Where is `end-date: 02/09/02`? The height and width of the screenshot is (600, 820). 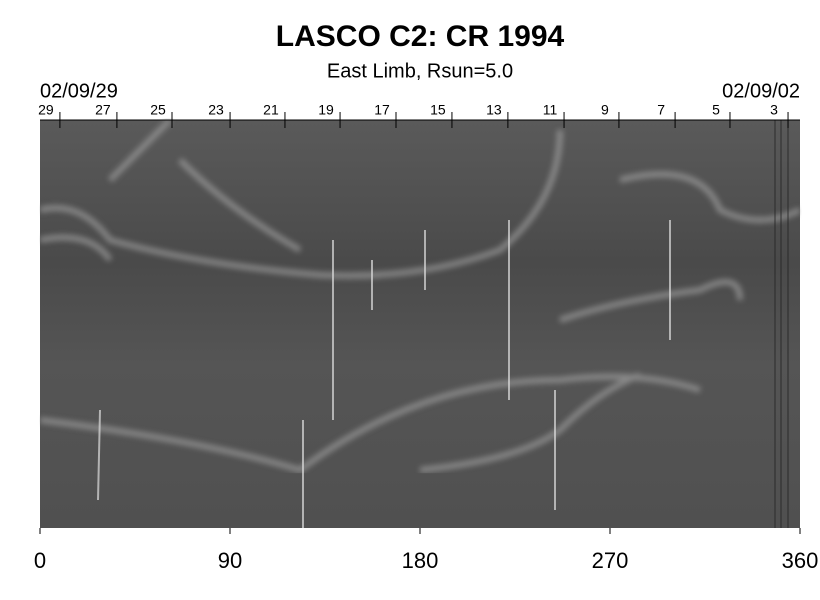 end-date: 02/09/02 is located at coordinates (761, 91).